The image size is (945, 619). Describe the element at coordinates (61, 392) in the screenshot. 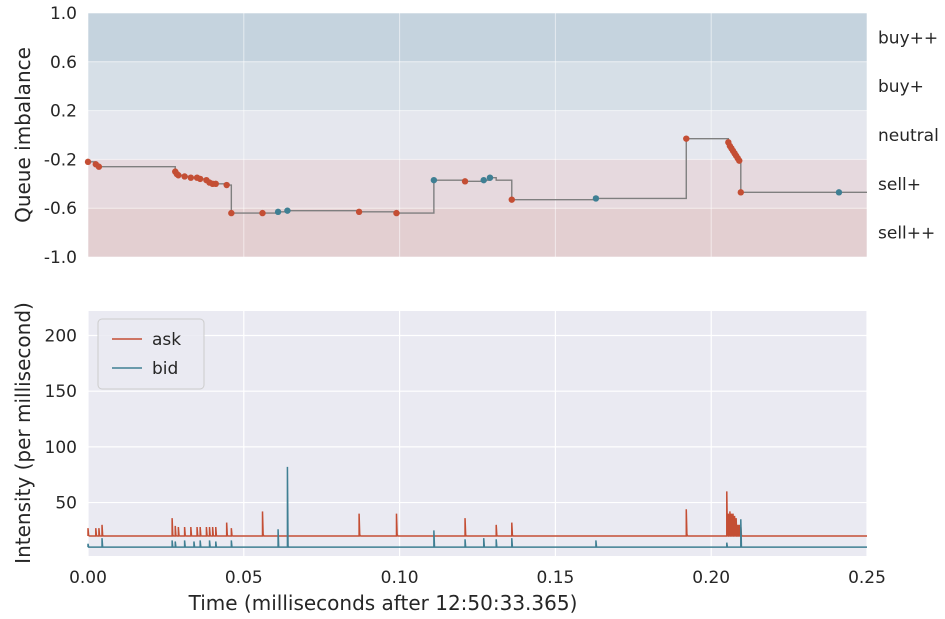

I see `bottom-y-tick-label: 150` at that location.